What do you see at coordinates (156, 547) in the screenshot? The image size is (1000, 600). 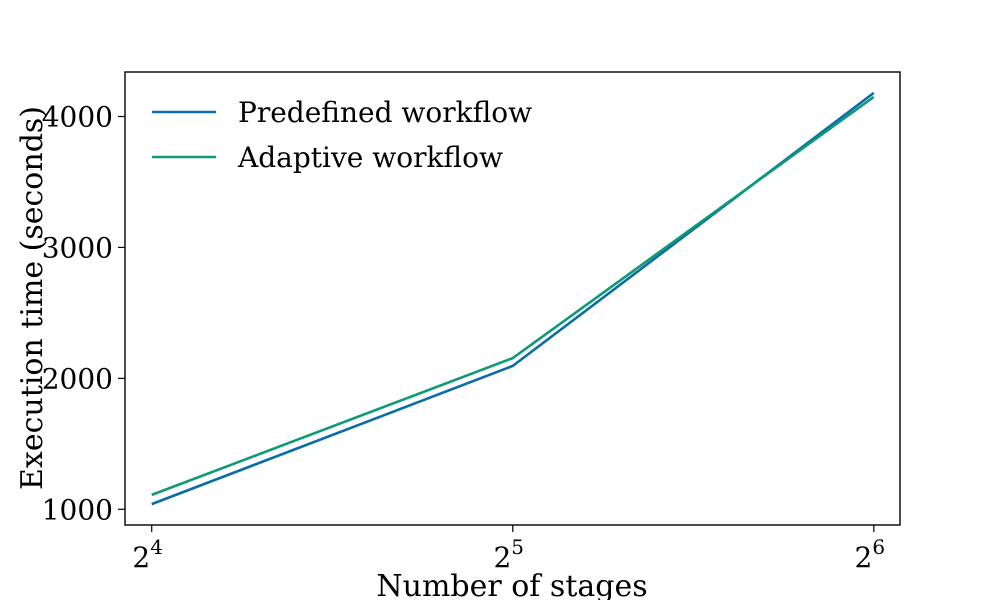 I see `x-tick-exponent: 4` at bounding box center [156, 547].